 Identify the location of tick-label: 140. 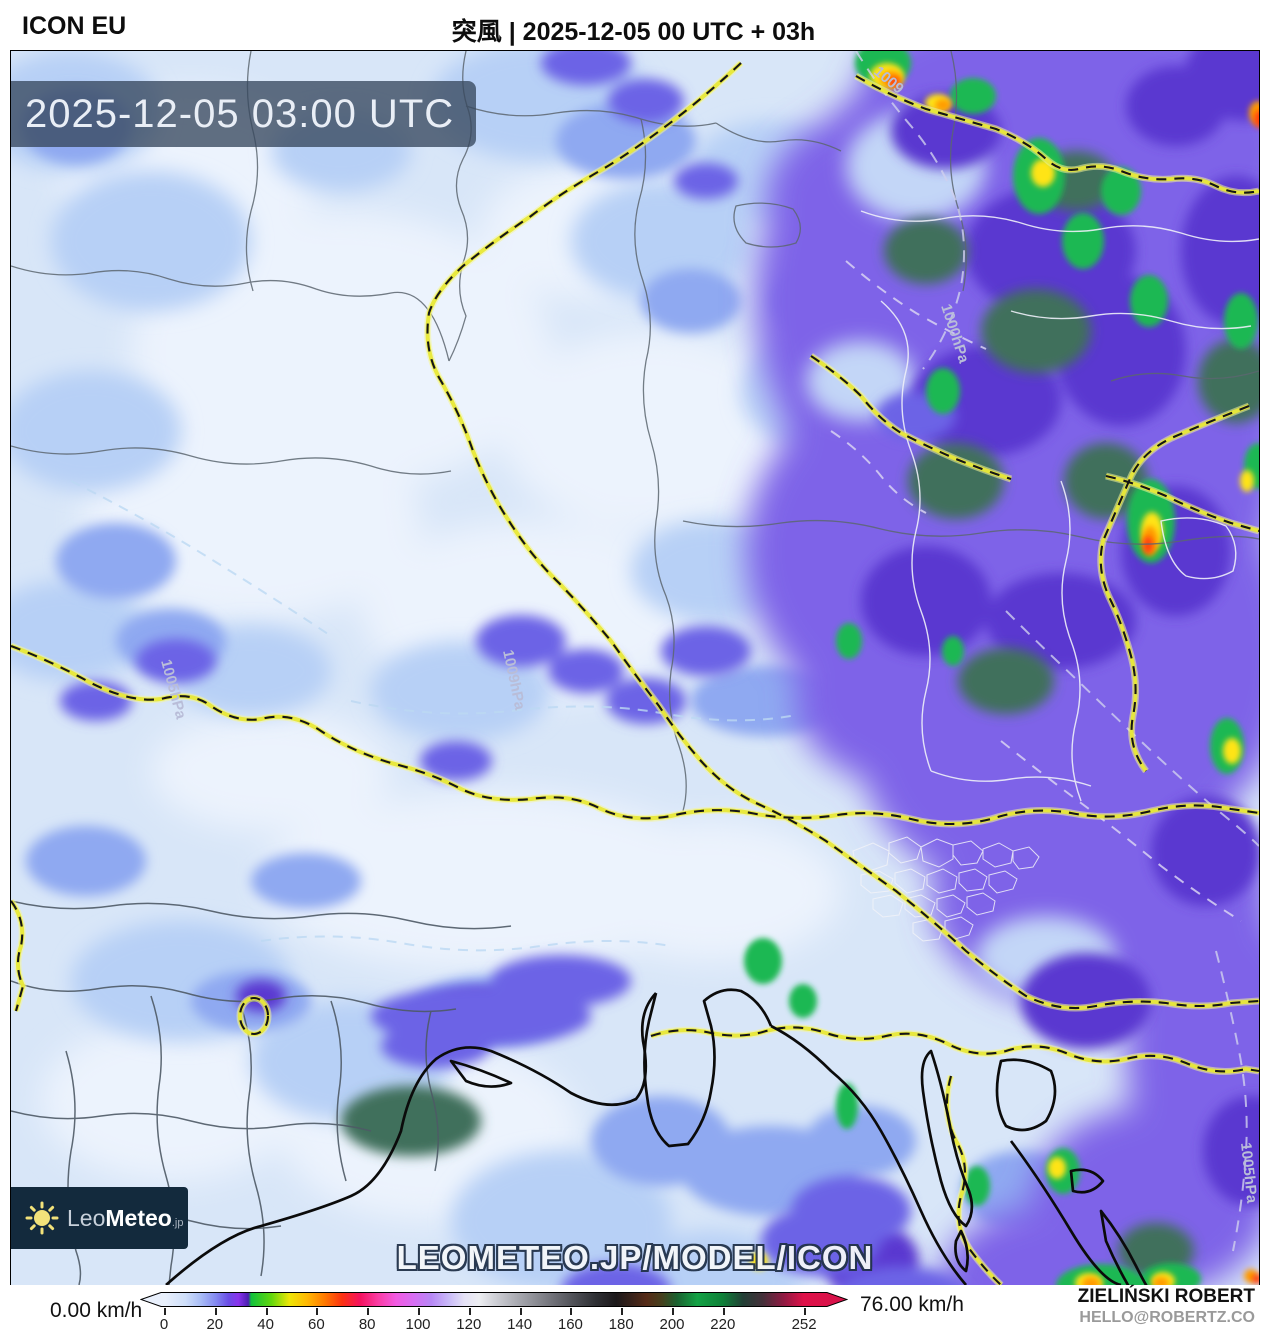
(520, 1324).